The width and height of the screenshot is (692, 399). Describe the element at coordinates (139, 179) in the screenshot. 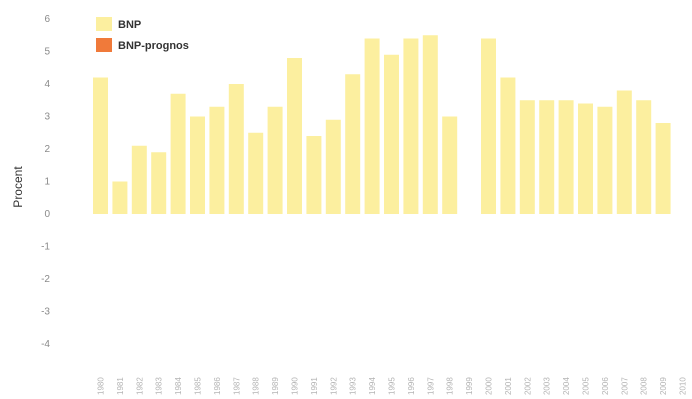

I see `bar-bnp-1982` at that location.